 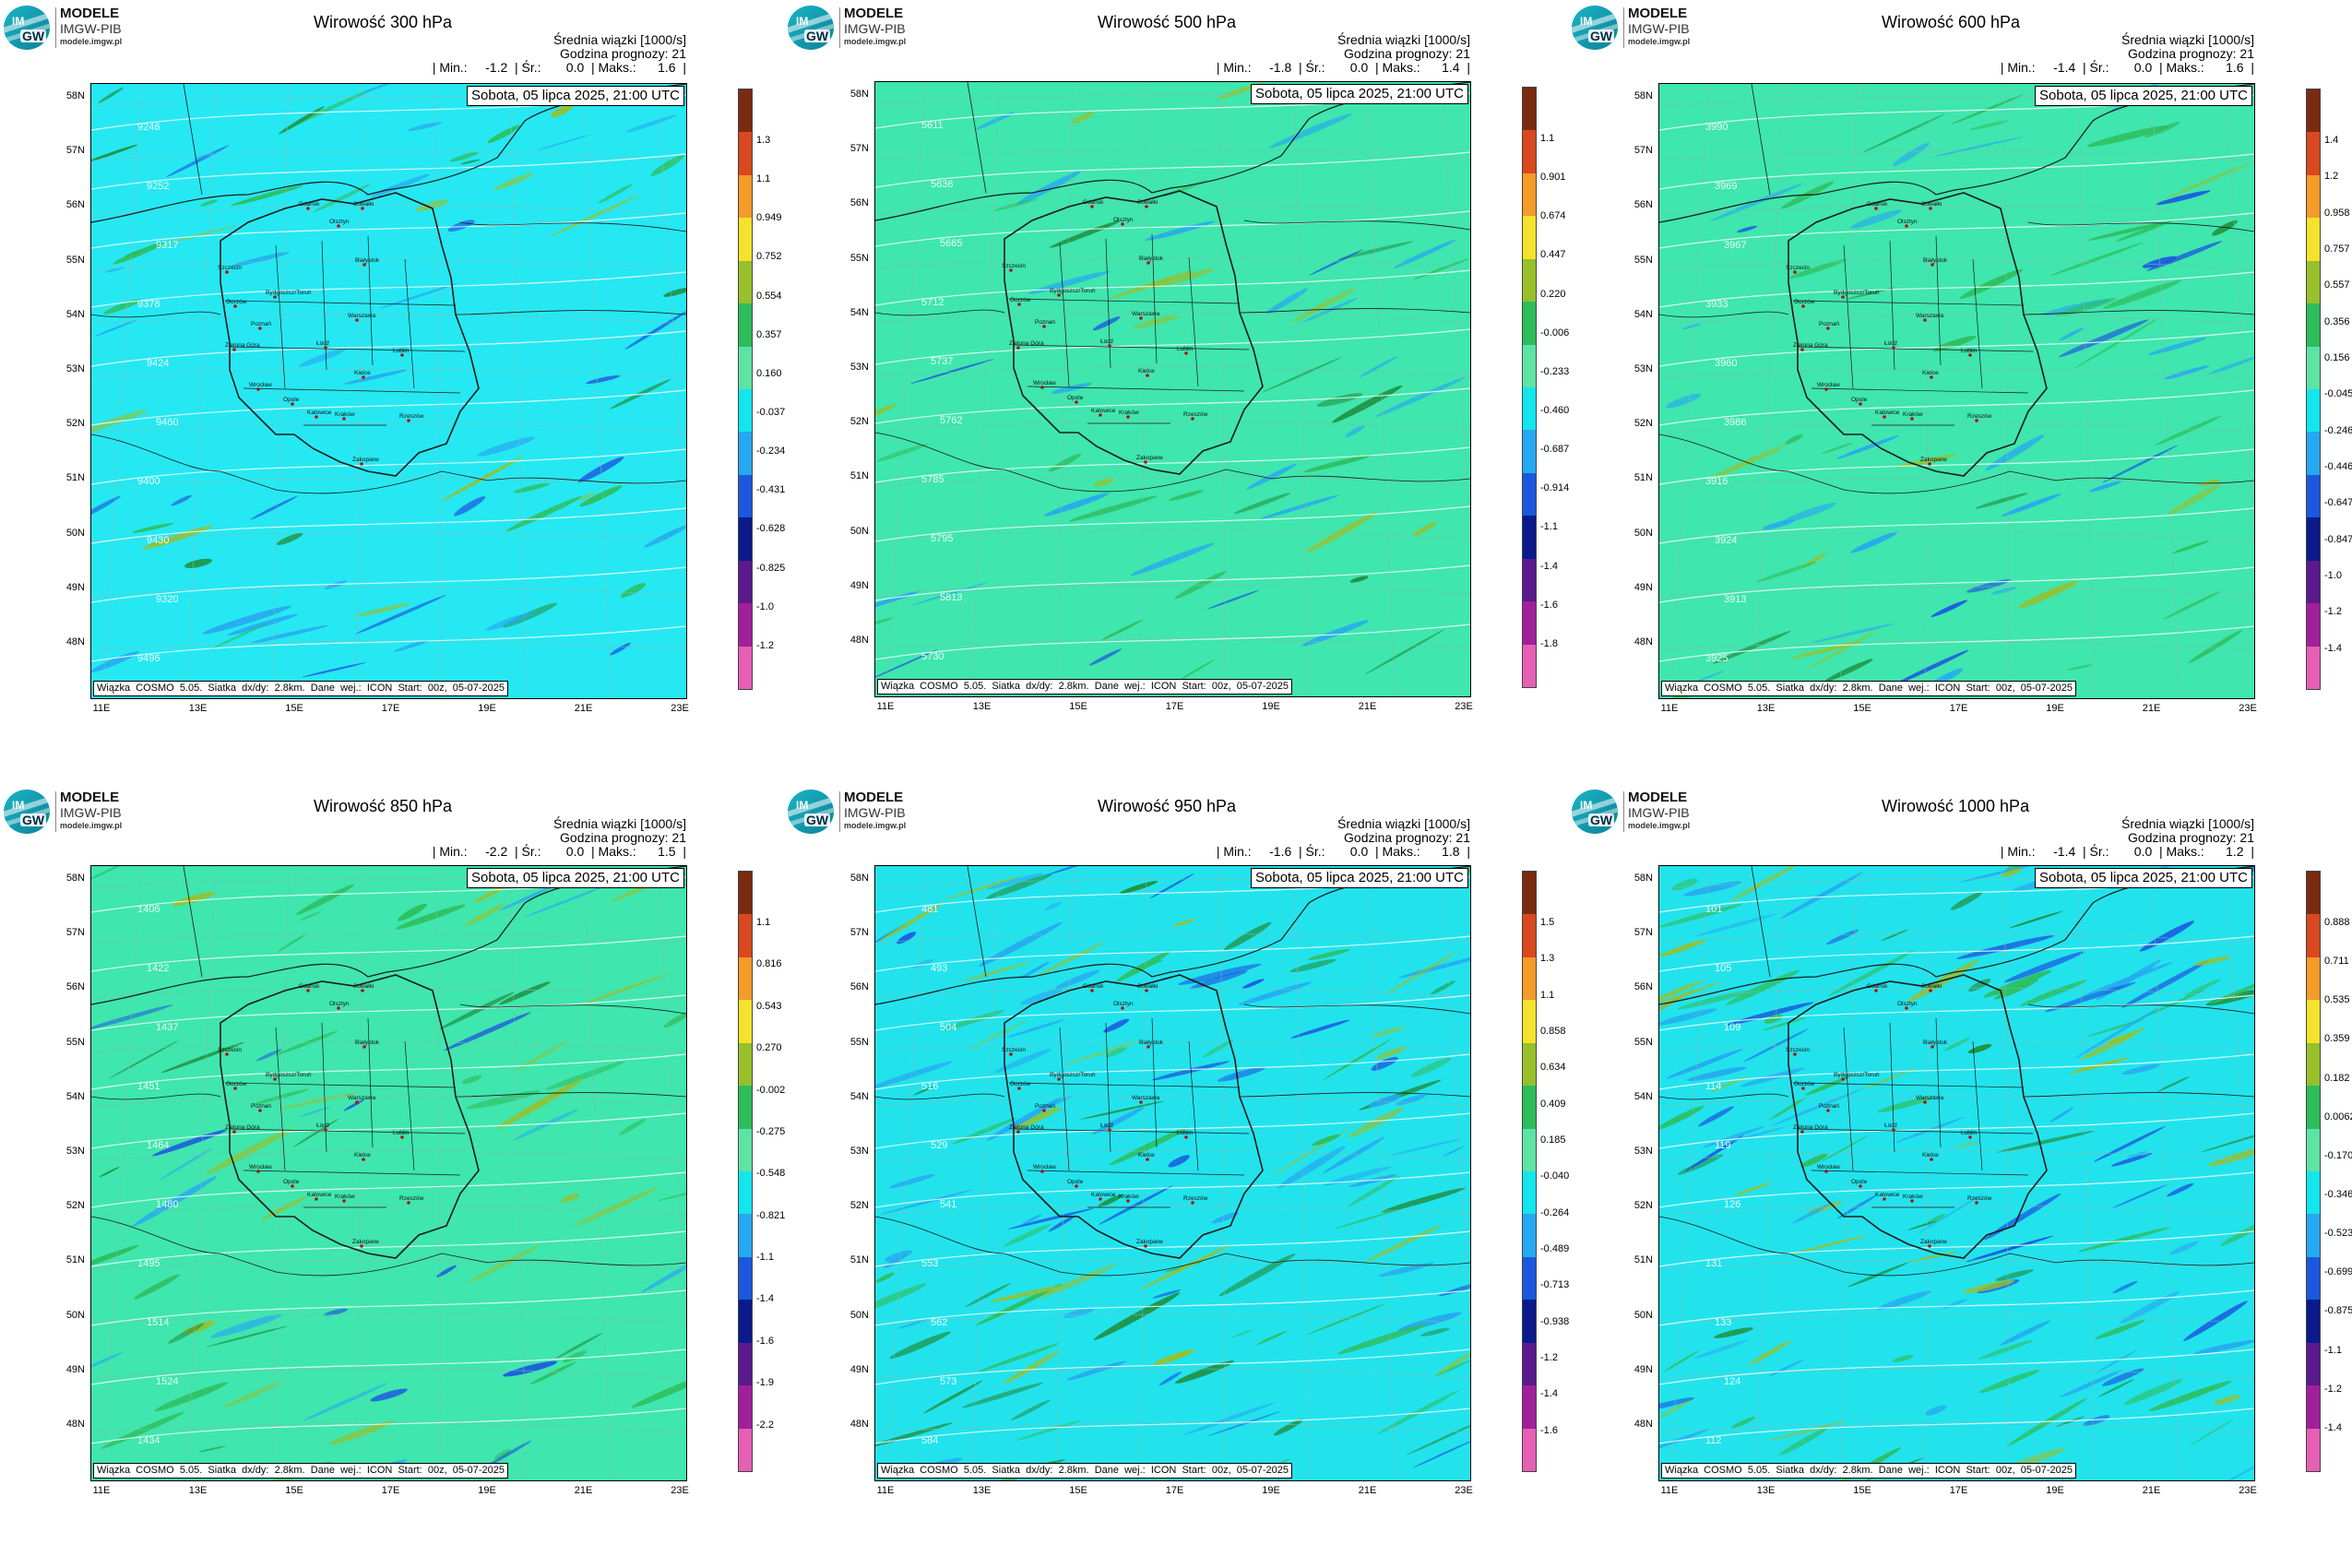 What do you see at coordinates (1918, 1116) in the screenshot?
I see `poland-outline` at bounding box center [1918, 1116].